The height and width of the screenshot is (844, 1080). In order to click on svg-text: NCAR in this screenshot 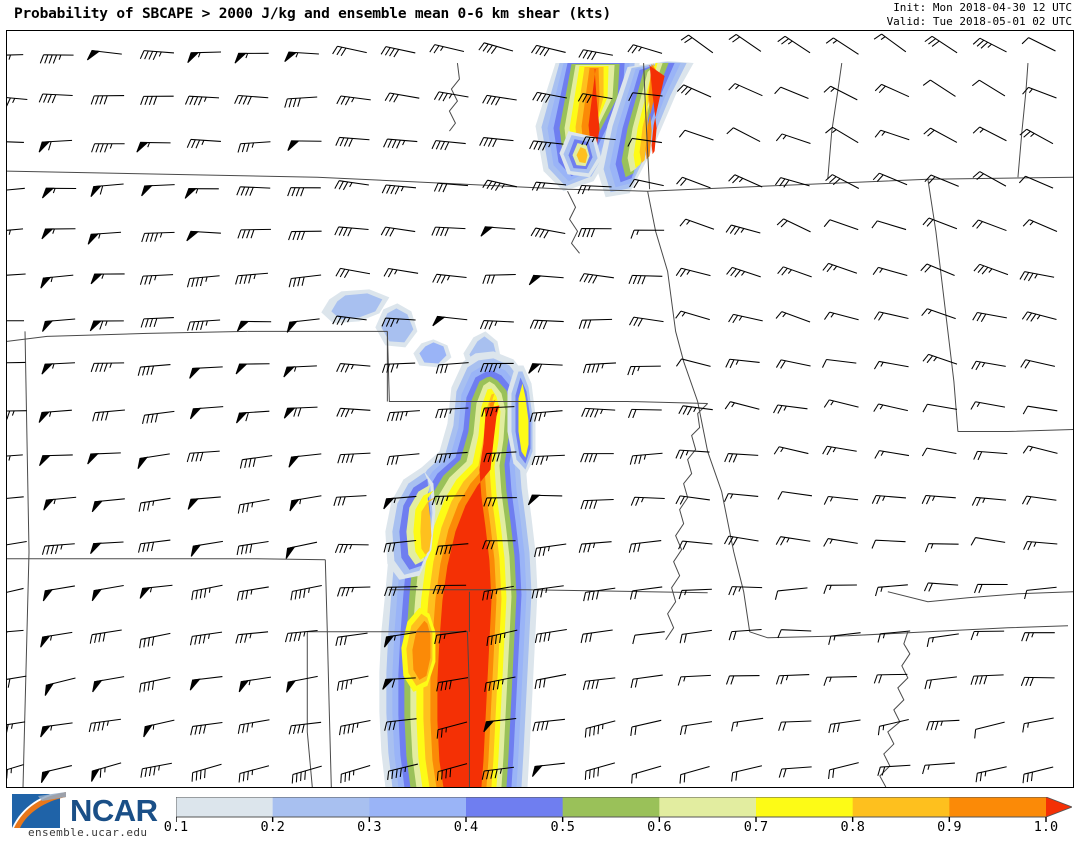, I will do `click(114, 810)`.